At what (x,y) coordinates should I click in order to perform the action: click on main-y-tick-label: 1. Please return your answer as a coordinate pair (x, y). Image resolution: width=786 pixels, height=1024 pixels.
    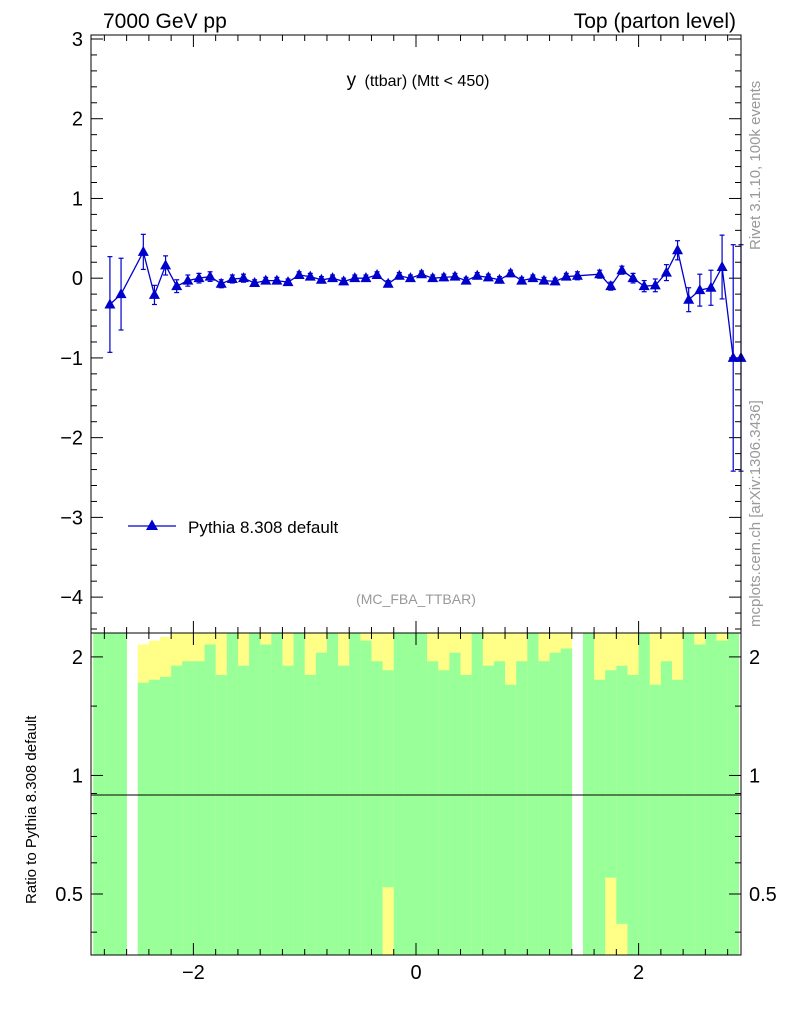
    Looking at the image, I should click on (77, 199).